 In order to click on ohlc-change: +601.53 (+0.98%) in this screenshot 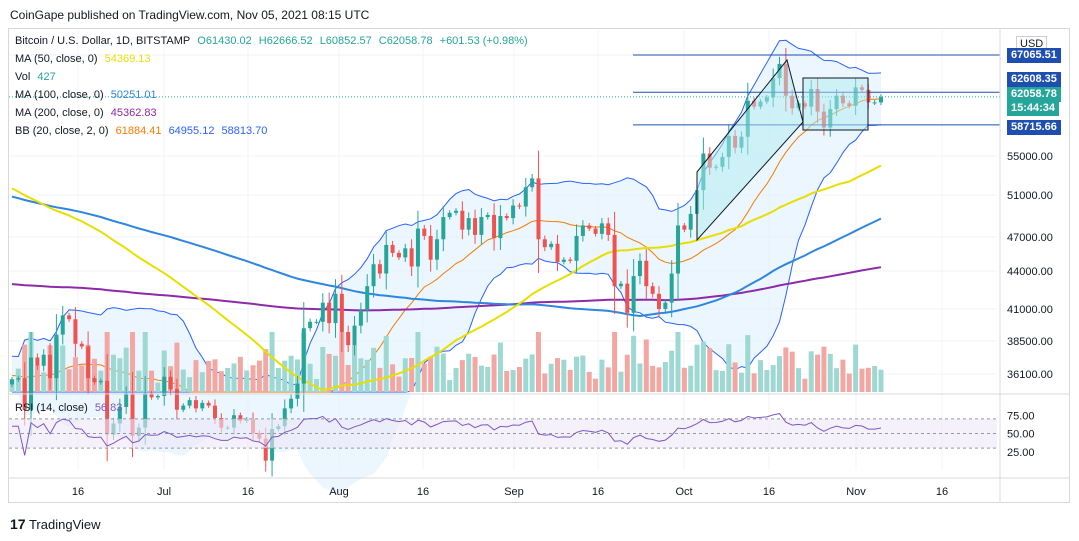, I will do `click(483, 41)`.